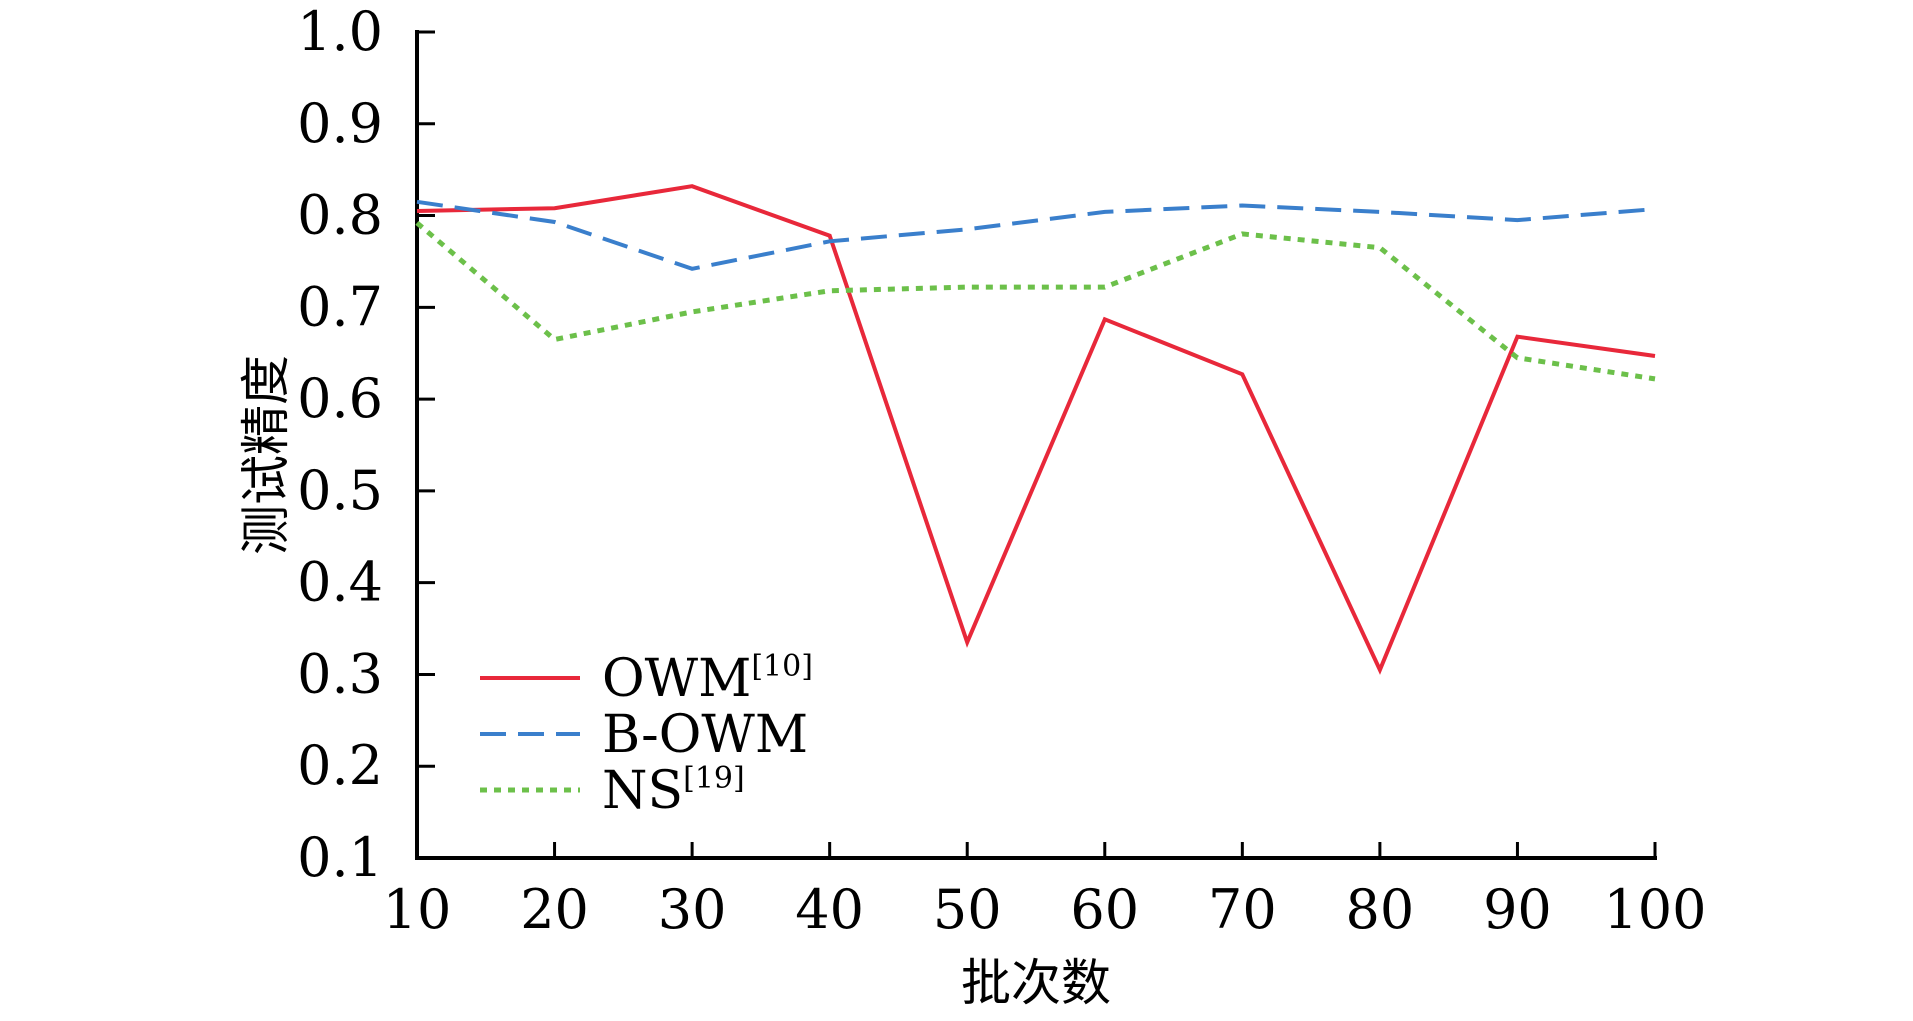 This screenshot has height=1021, width=1913. I want to click on x-tick-label: 60, so click(1104, 909).